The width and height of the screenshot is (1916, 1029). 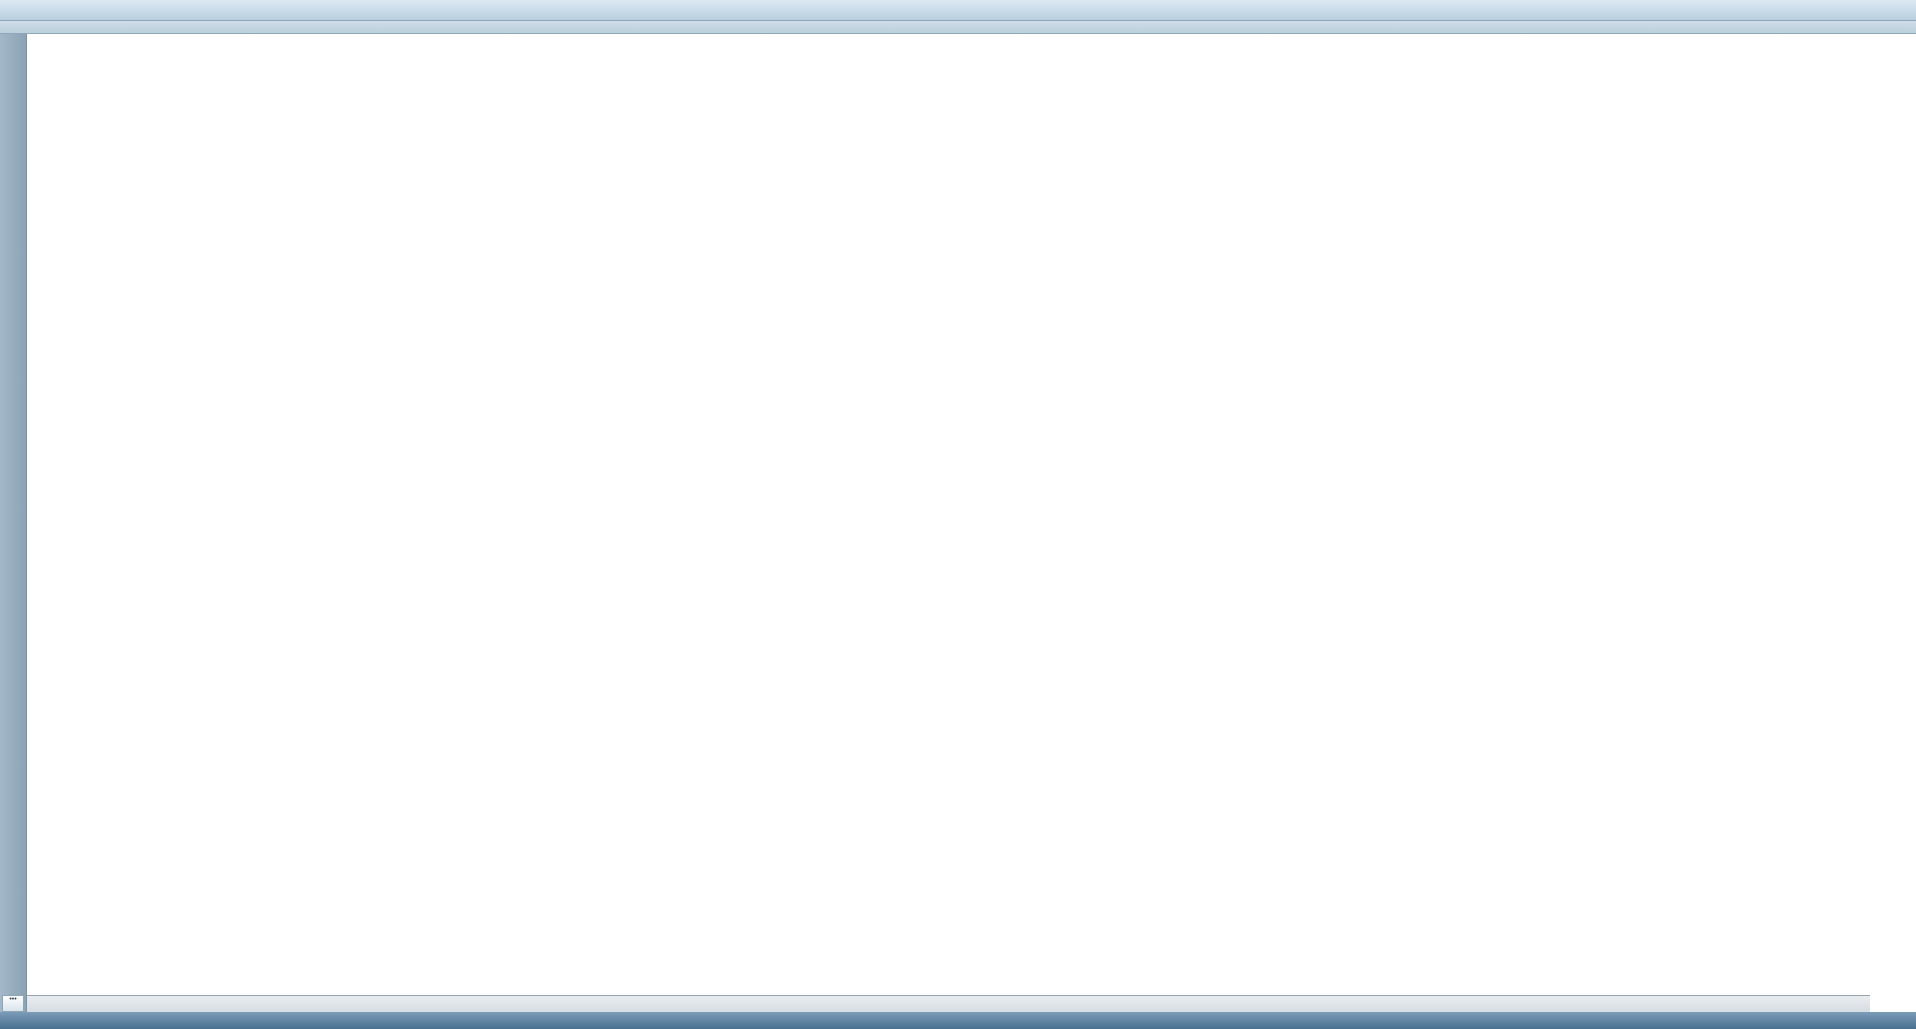 I want to click on date-axis-options-button: •••, so click(x=13, y=1003).